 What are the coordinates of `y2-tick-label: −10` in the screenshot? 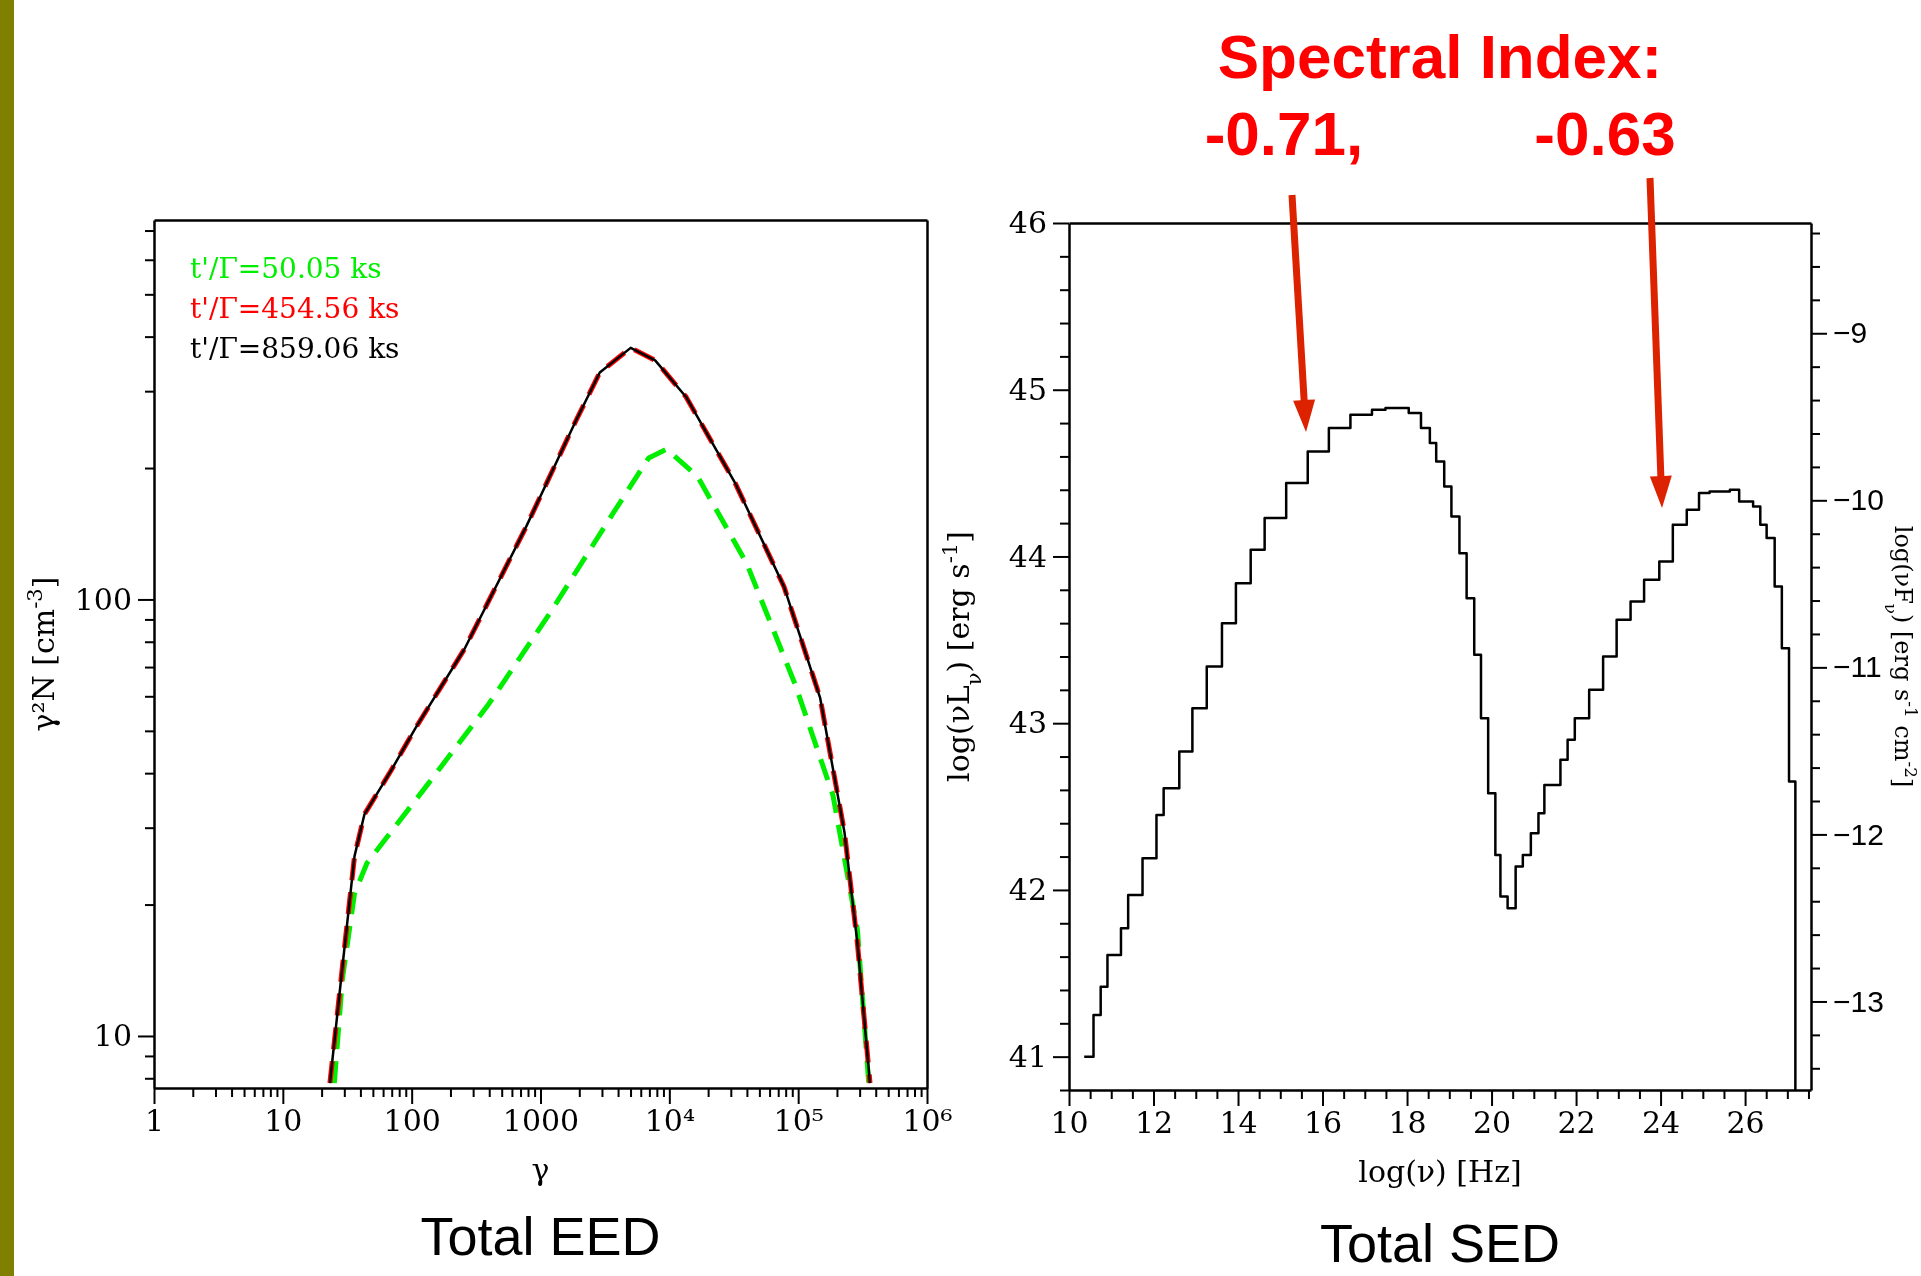 It's located at (1858, 500).